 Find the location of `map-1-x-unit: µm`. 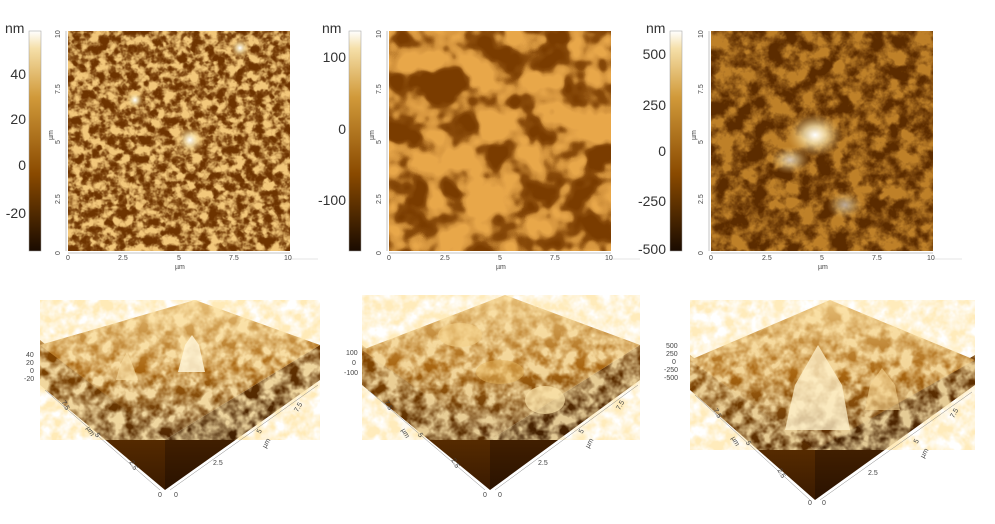

map-1-x-unit: µm is located at coordinates (180, 267).